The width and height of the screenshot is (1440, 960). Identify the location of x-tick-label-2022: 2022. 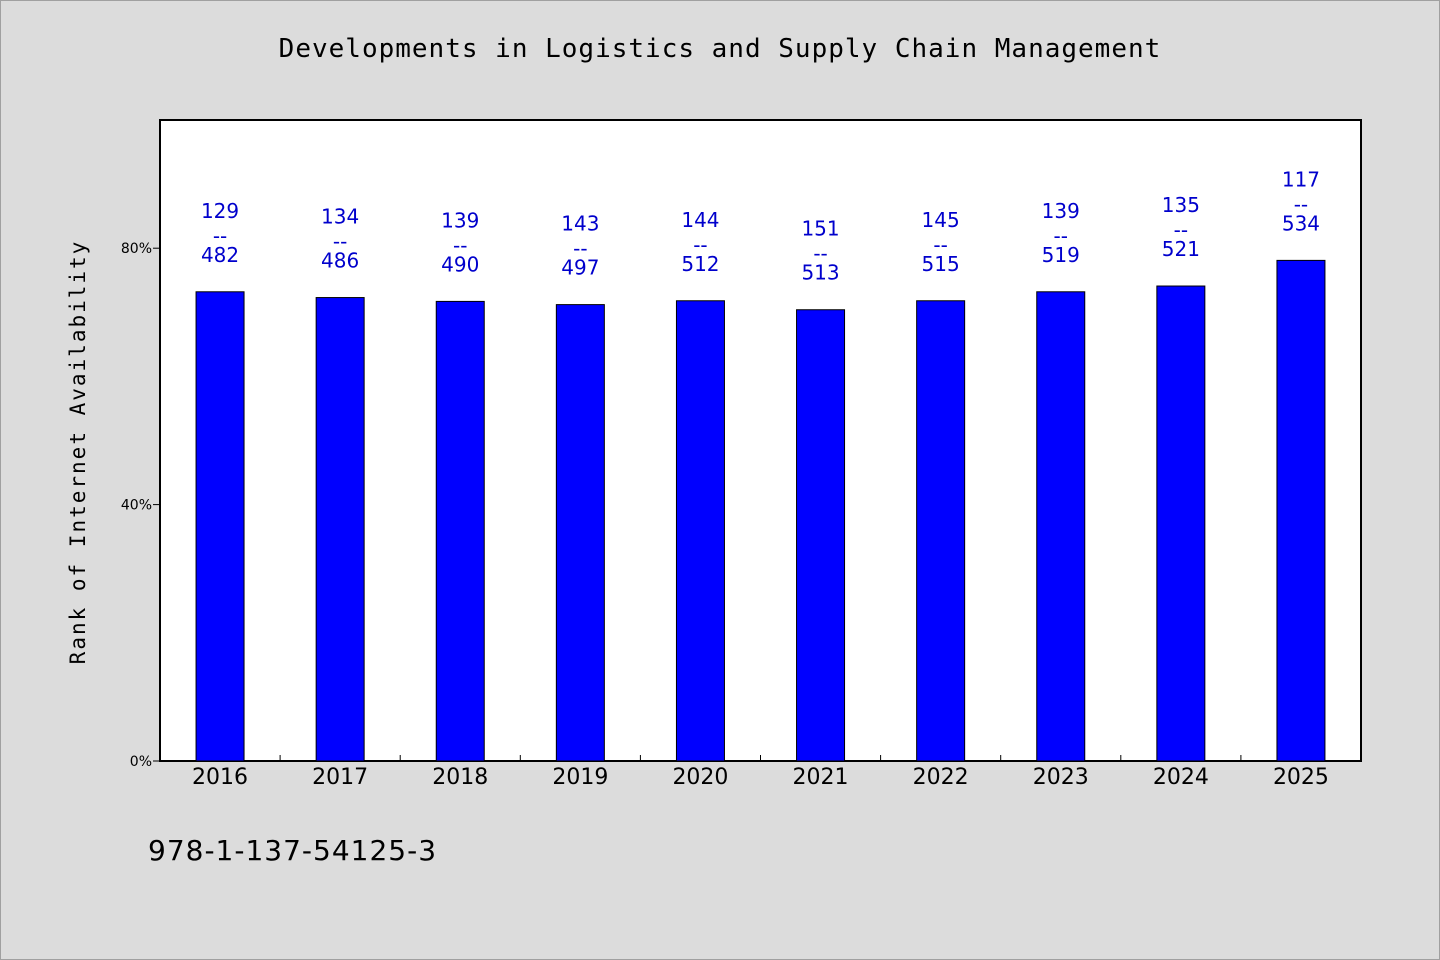
(941, 777).